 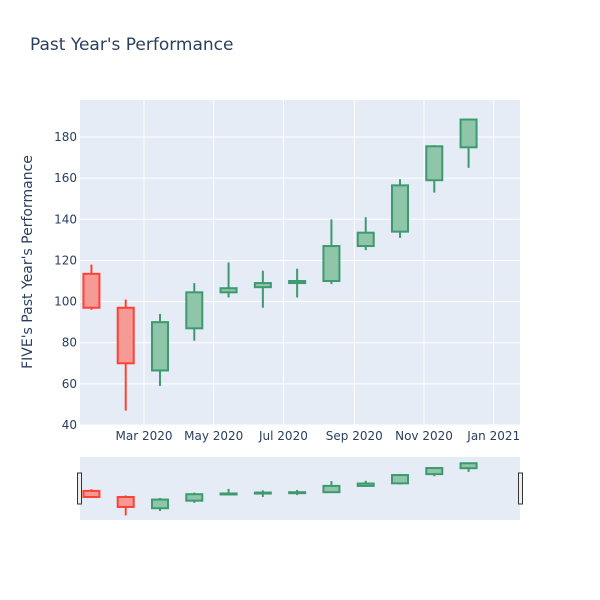 What do you see at coordinates (79, 488) in the screenshot?
I see `range-slider-handle-left` at bounding box center [79, 488].